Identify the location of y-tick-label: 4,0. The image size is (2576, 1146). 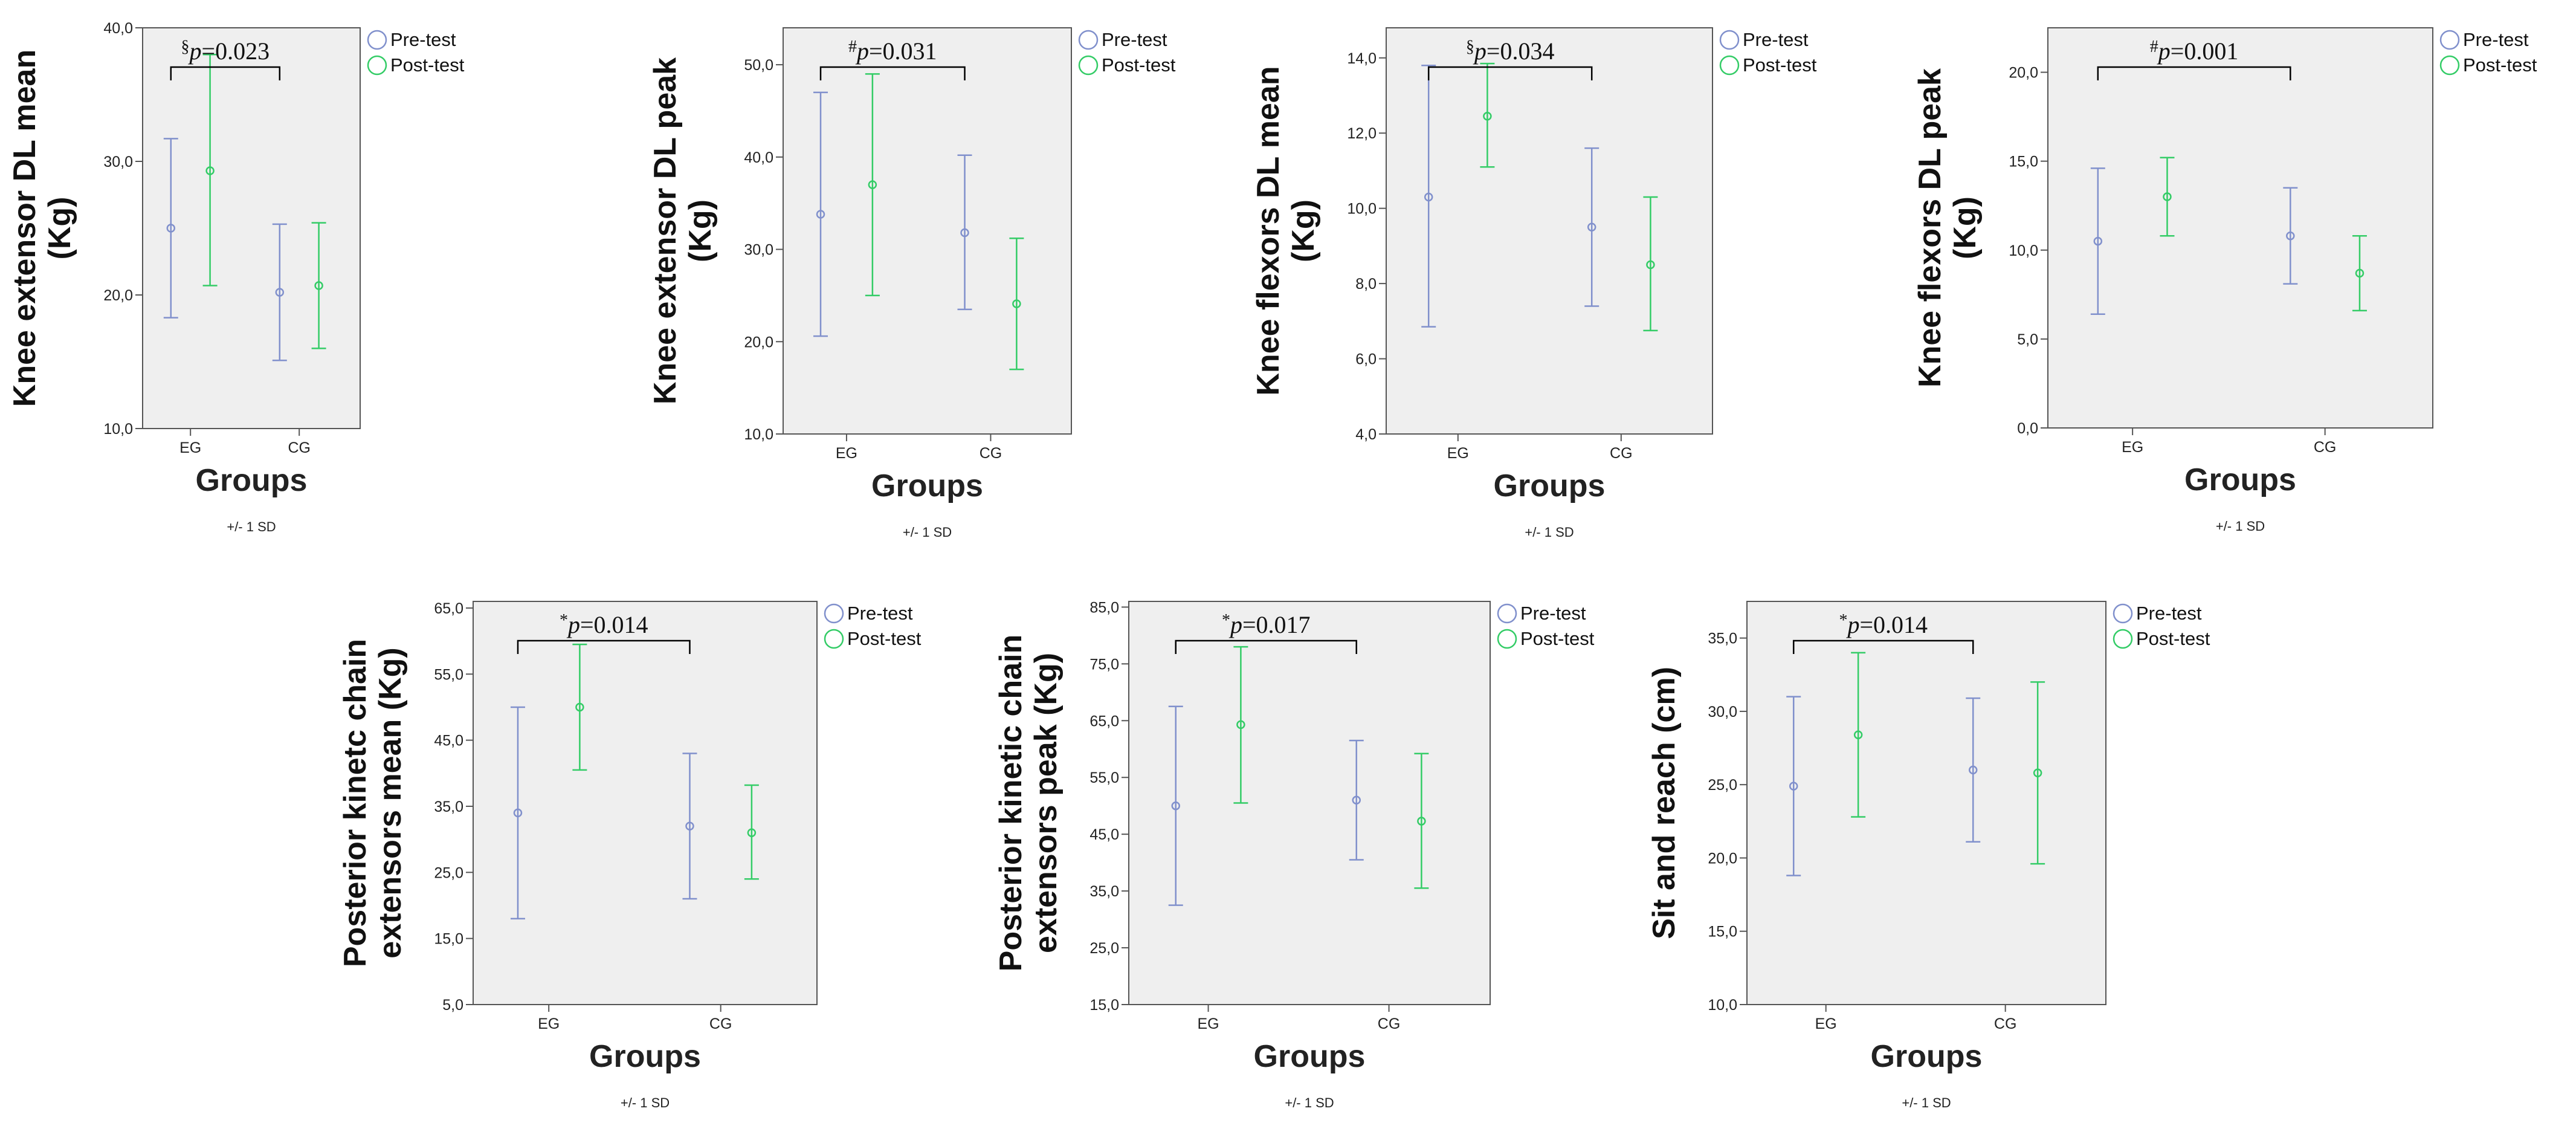
(1366, 434).